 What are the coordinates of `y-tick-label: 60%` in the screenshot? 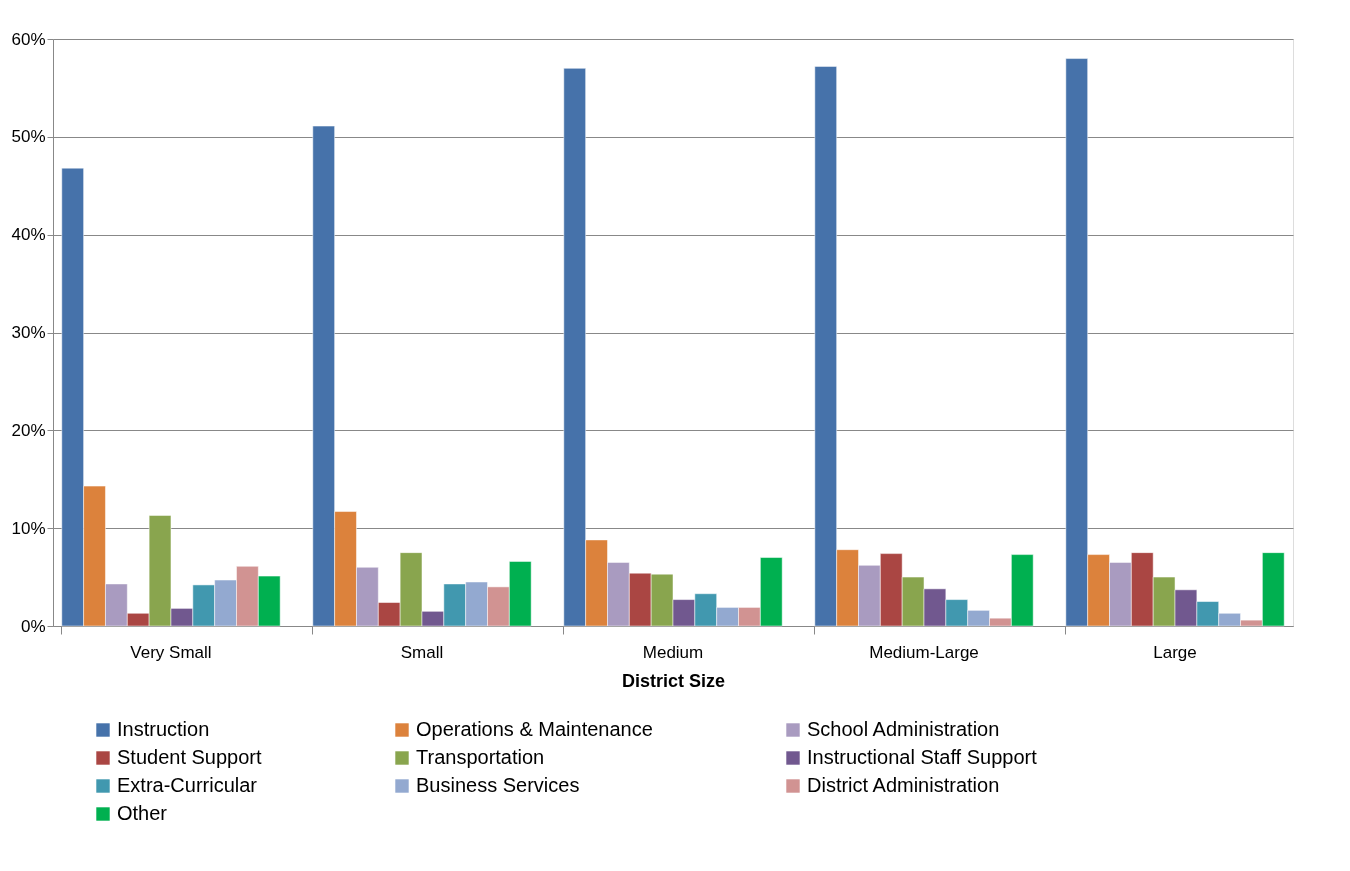 It's located at (28, 39).